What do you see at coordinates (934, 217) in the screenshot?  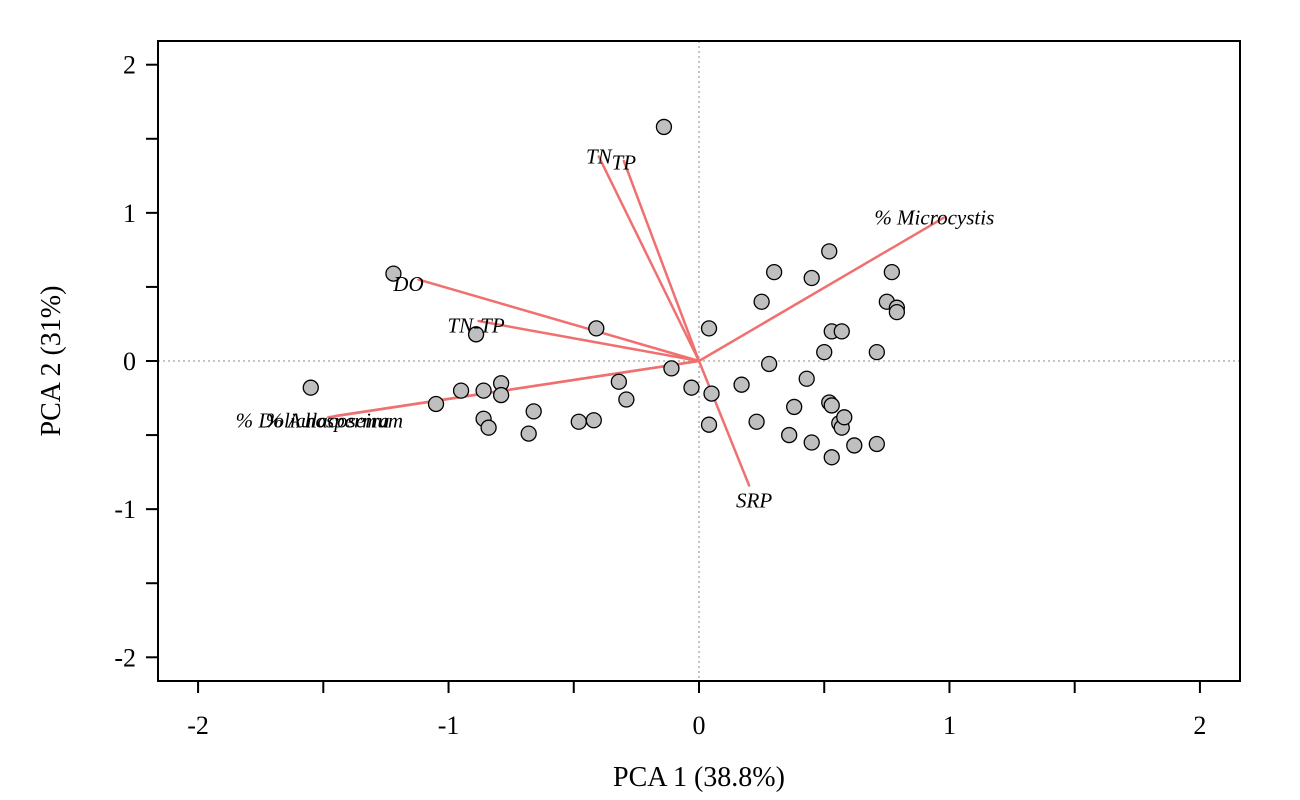 I see `vector-label: % Microcystis` at bounding box center [934, 217].